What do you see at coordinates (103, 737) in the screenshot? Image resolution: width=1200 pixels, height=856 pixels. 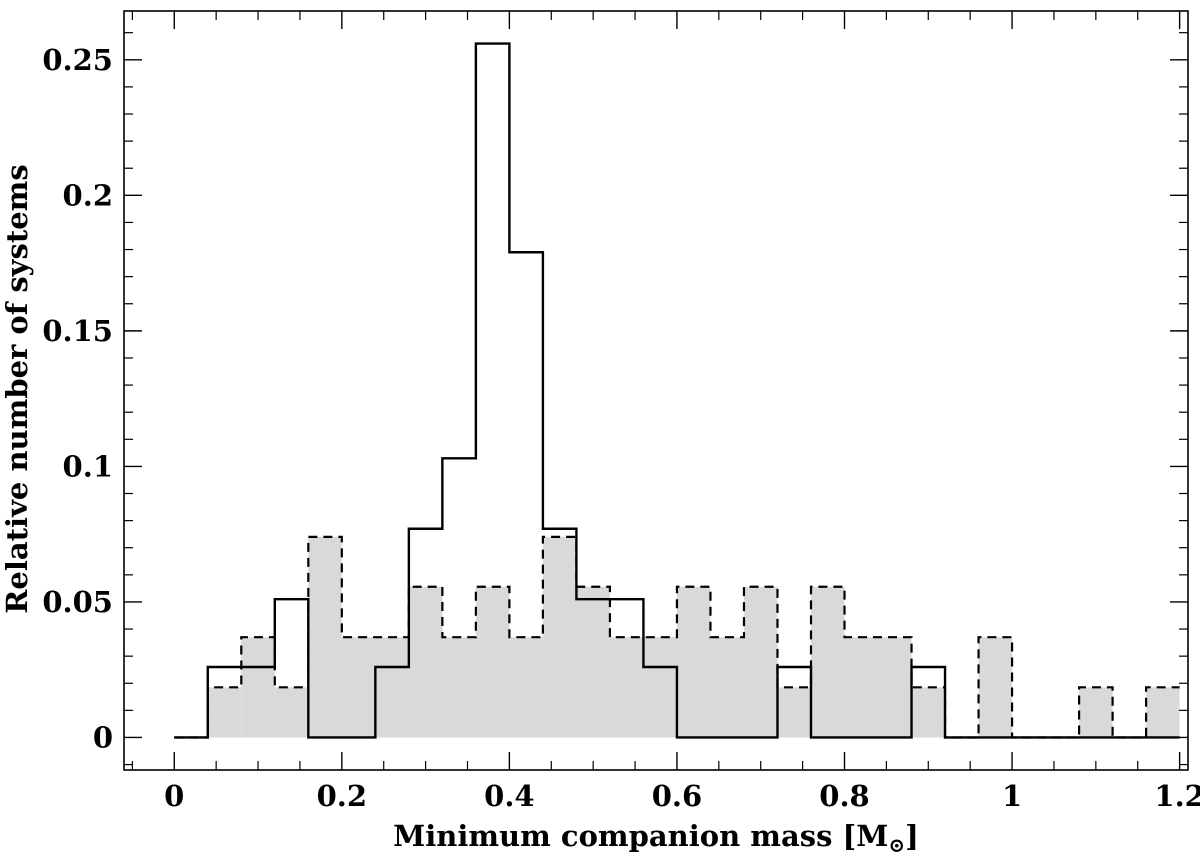 I see `y-tick-label: 0` at bounding box center [103, 737].